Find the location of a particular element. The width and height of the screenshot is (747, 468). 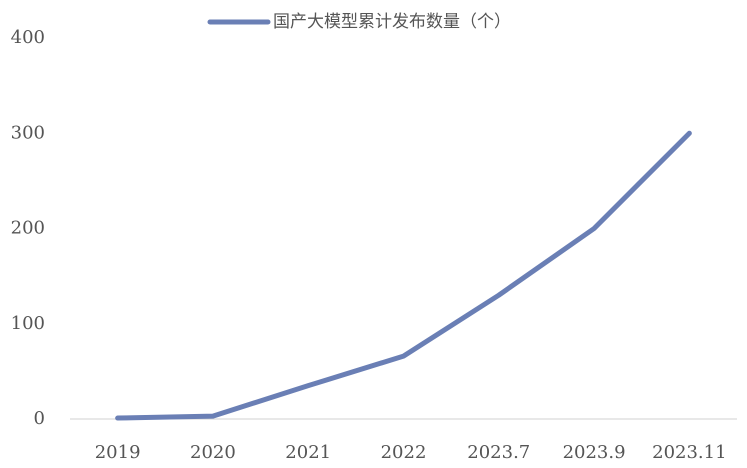

y-tick-label: 400 is located at coordinates (28, 37).